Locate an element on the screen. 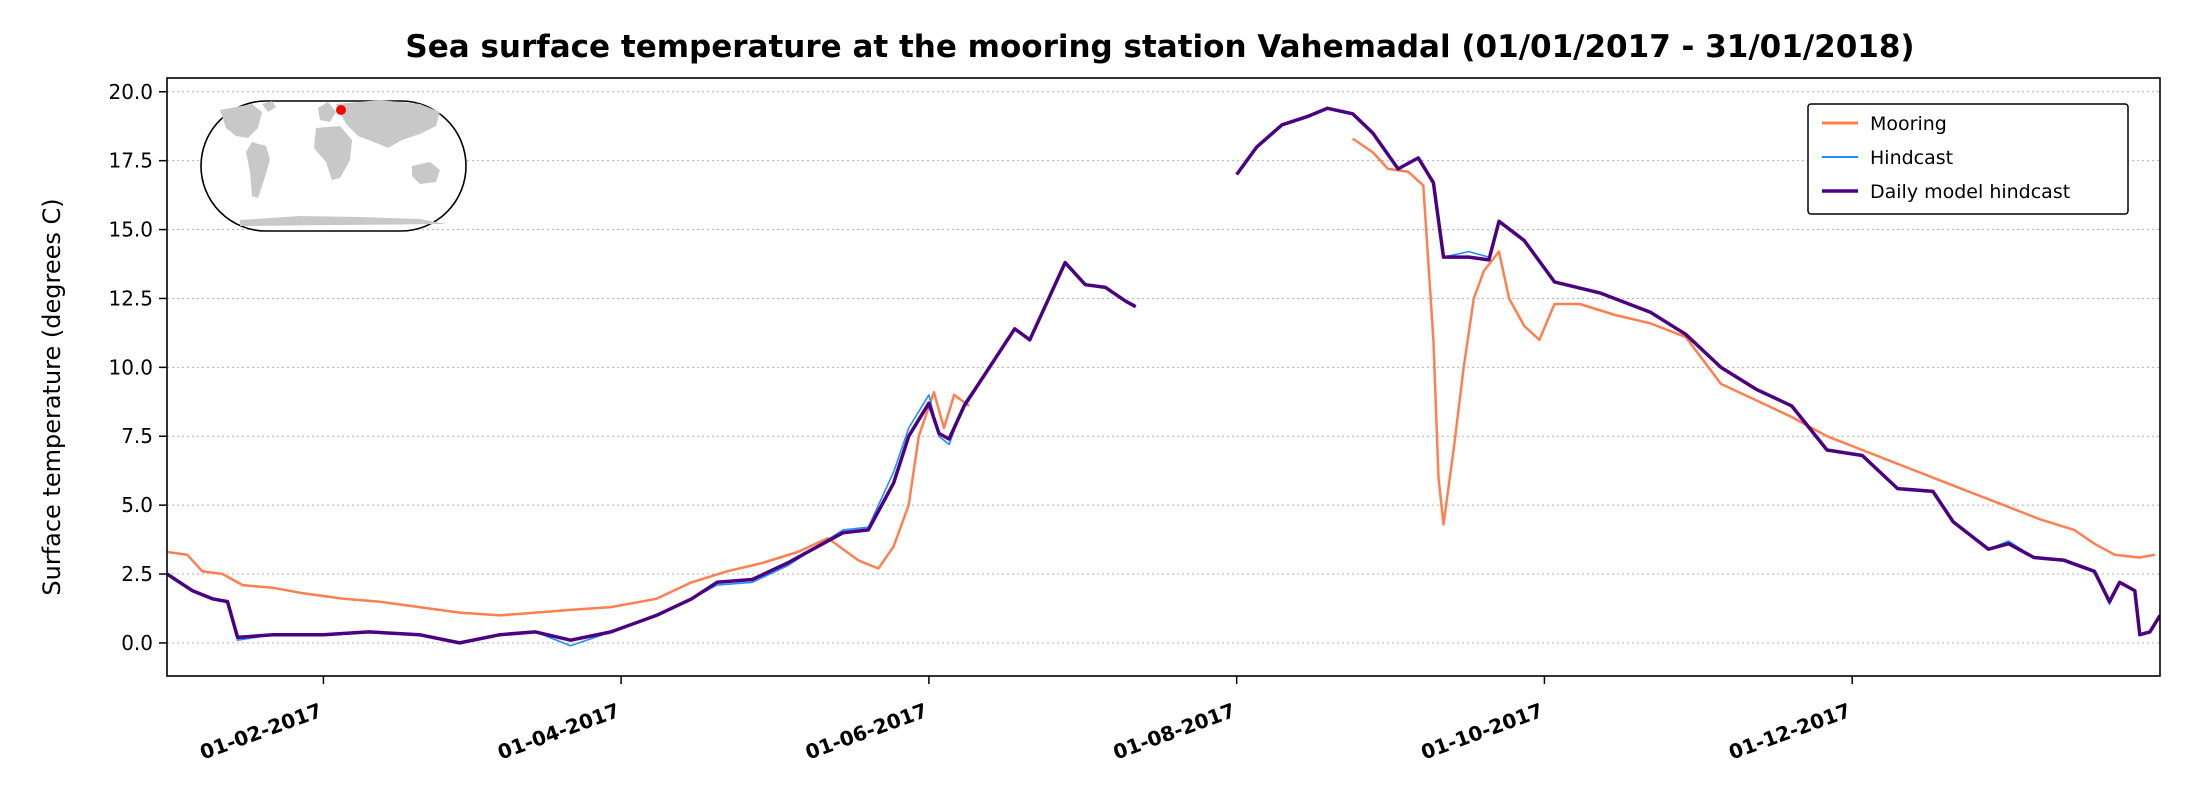 The height and width of the screenshot is (800, 2200). north-america-shape is located at coordinates (241, 121).